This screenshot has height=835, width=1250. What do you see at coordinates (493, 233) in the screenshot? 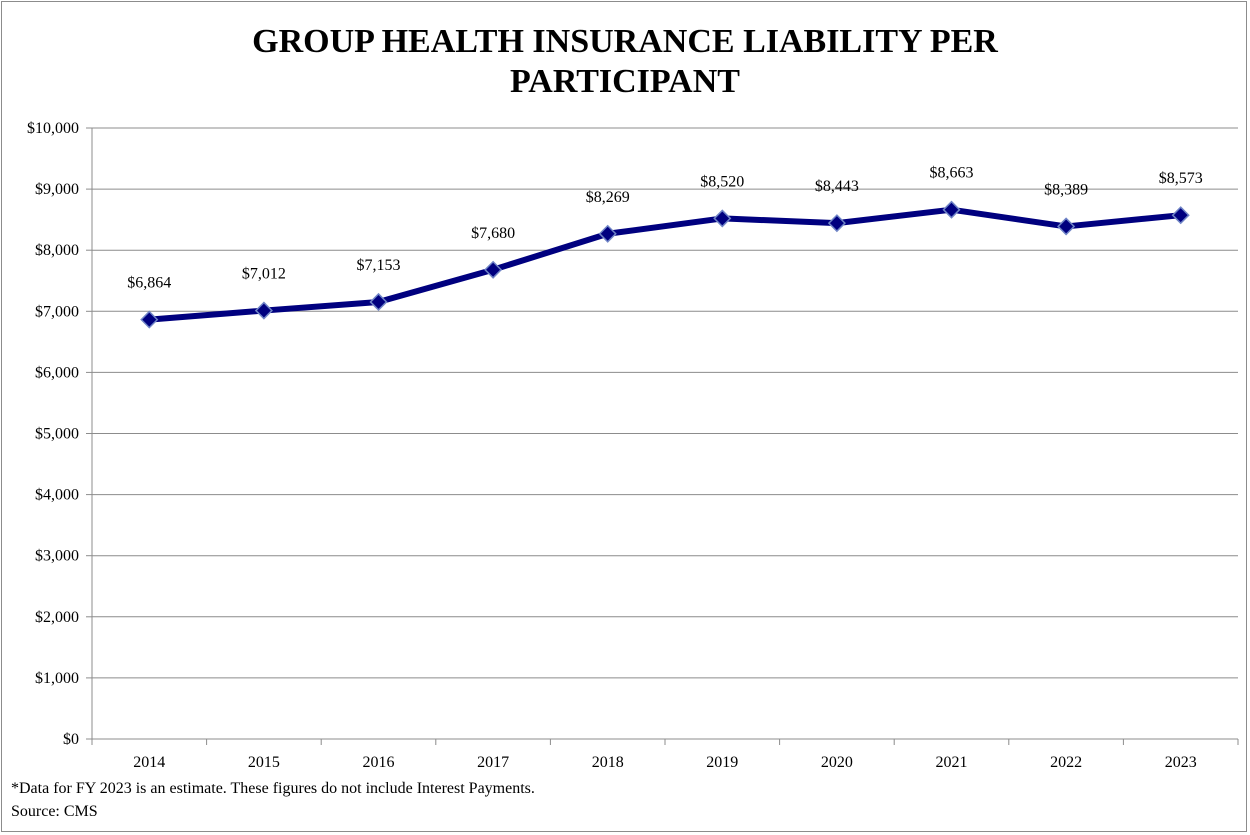
I see `data-label: $7,680` at bounding box center [493, 233].